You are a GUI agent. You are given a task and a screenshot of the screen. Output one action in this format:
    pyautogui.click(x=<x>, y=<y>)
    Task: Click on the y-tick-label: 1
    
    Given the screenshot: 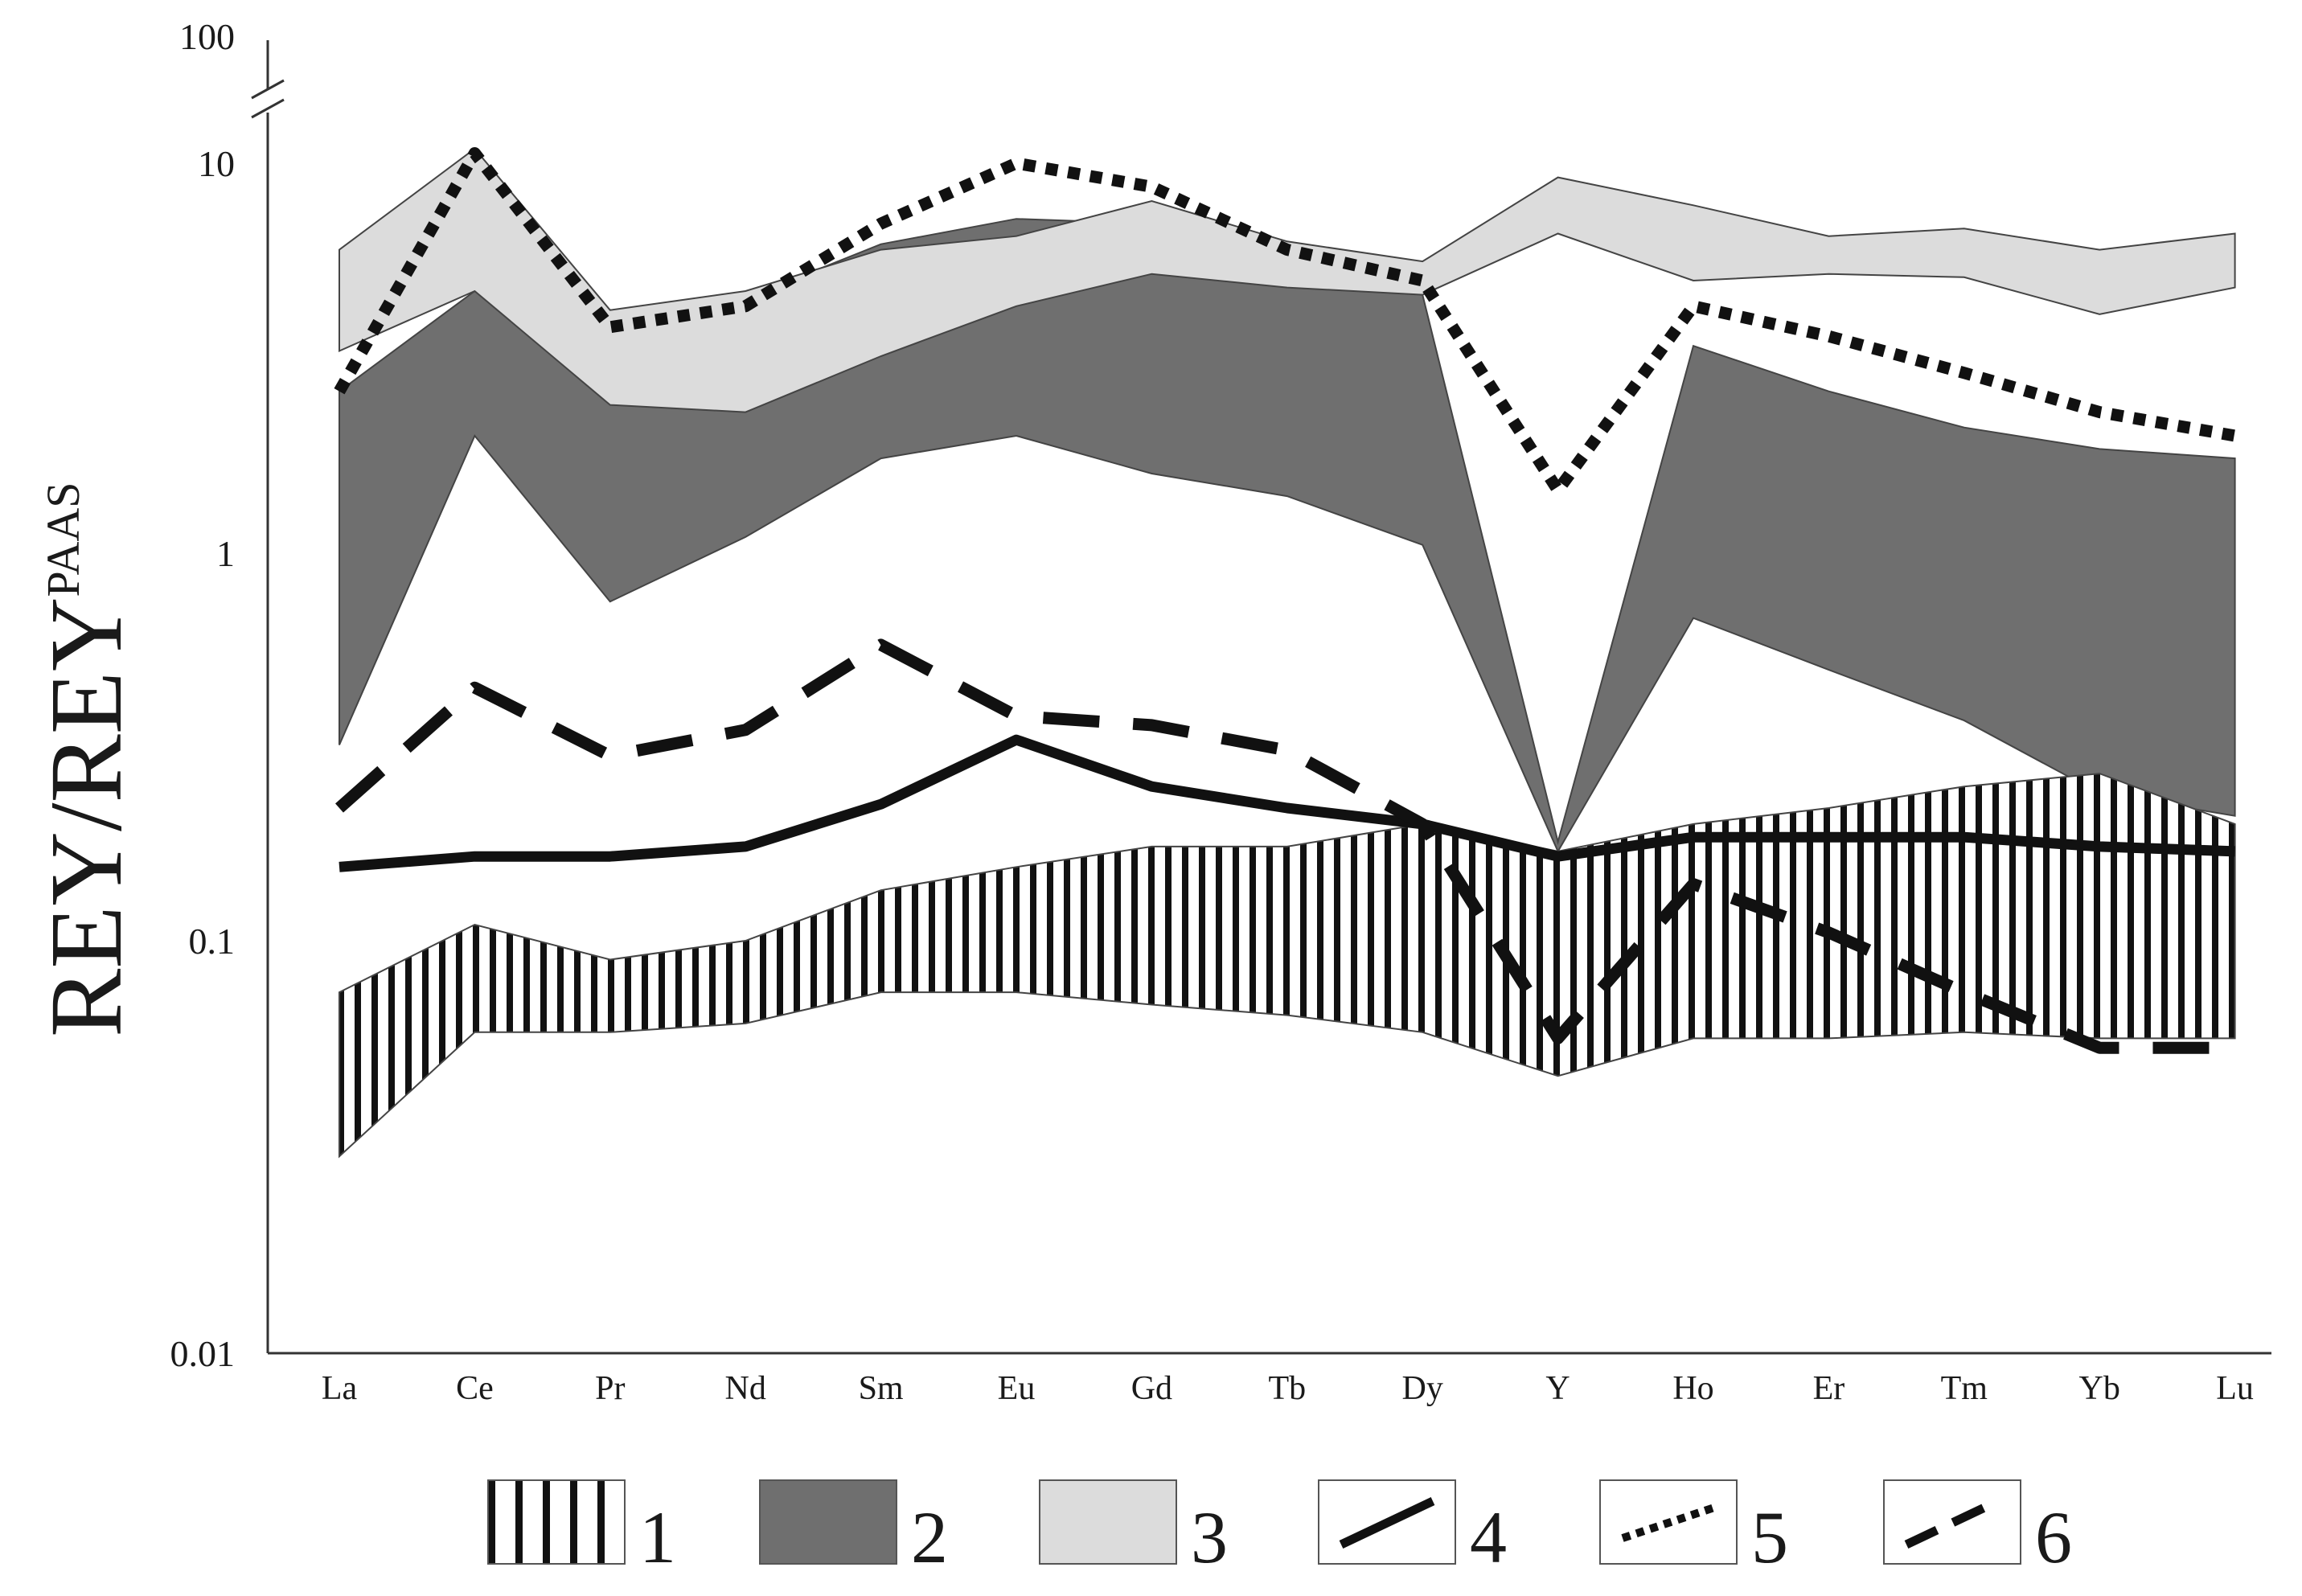 What is the action you would take?
    pyautogui.click(x=226, y=553)
    